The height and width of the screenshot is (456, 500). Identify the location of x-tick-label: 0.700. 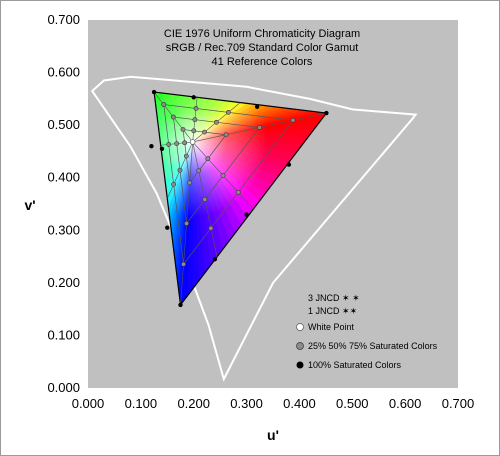
(458, 403).